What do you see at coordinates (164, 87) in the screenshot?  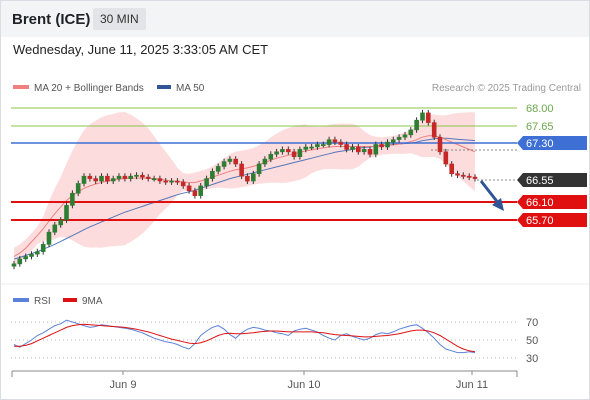 I see `ma50-legend-swatch` at bounding box center [164, 87].